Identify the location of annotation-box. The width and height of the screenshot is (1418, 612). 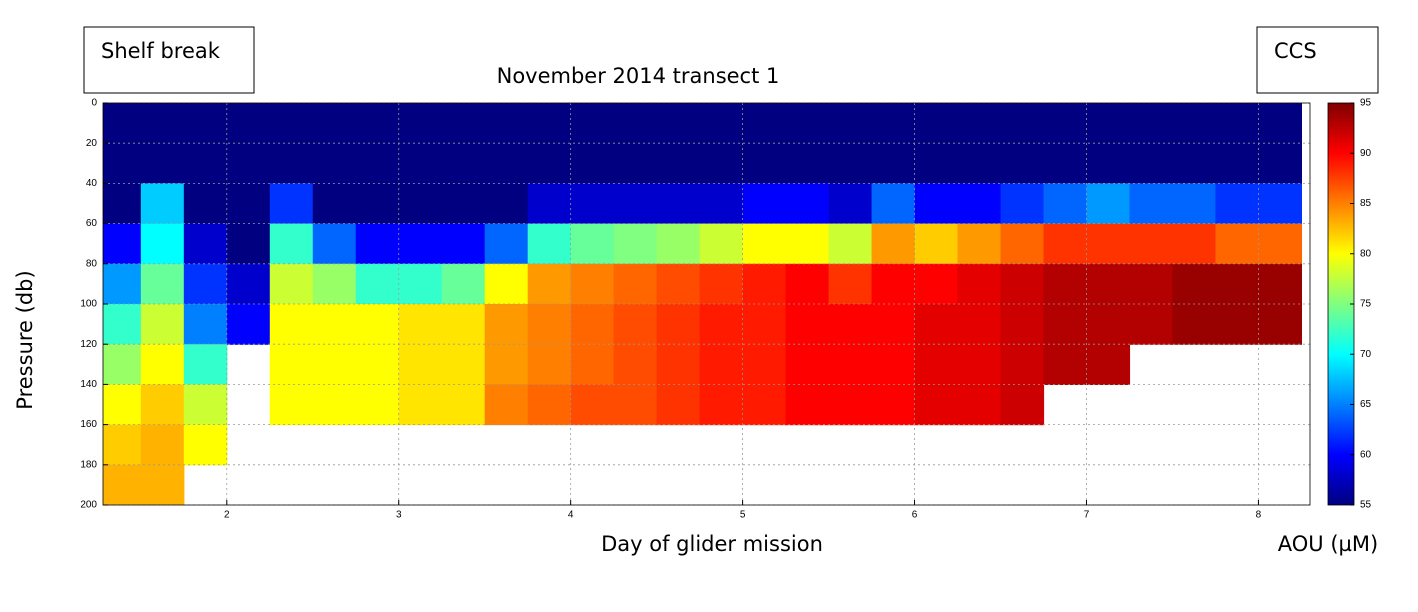
(1317, 60).